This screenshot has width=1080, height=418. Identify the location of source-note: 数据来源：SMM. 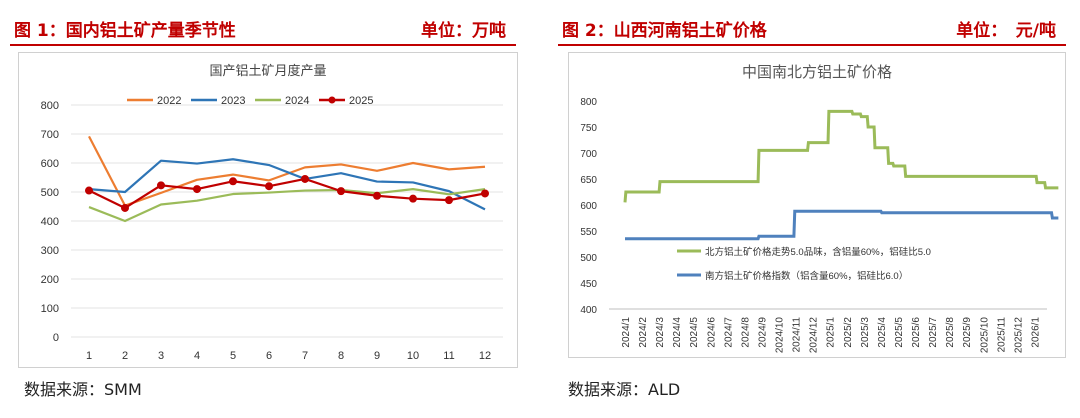
(83, 389).